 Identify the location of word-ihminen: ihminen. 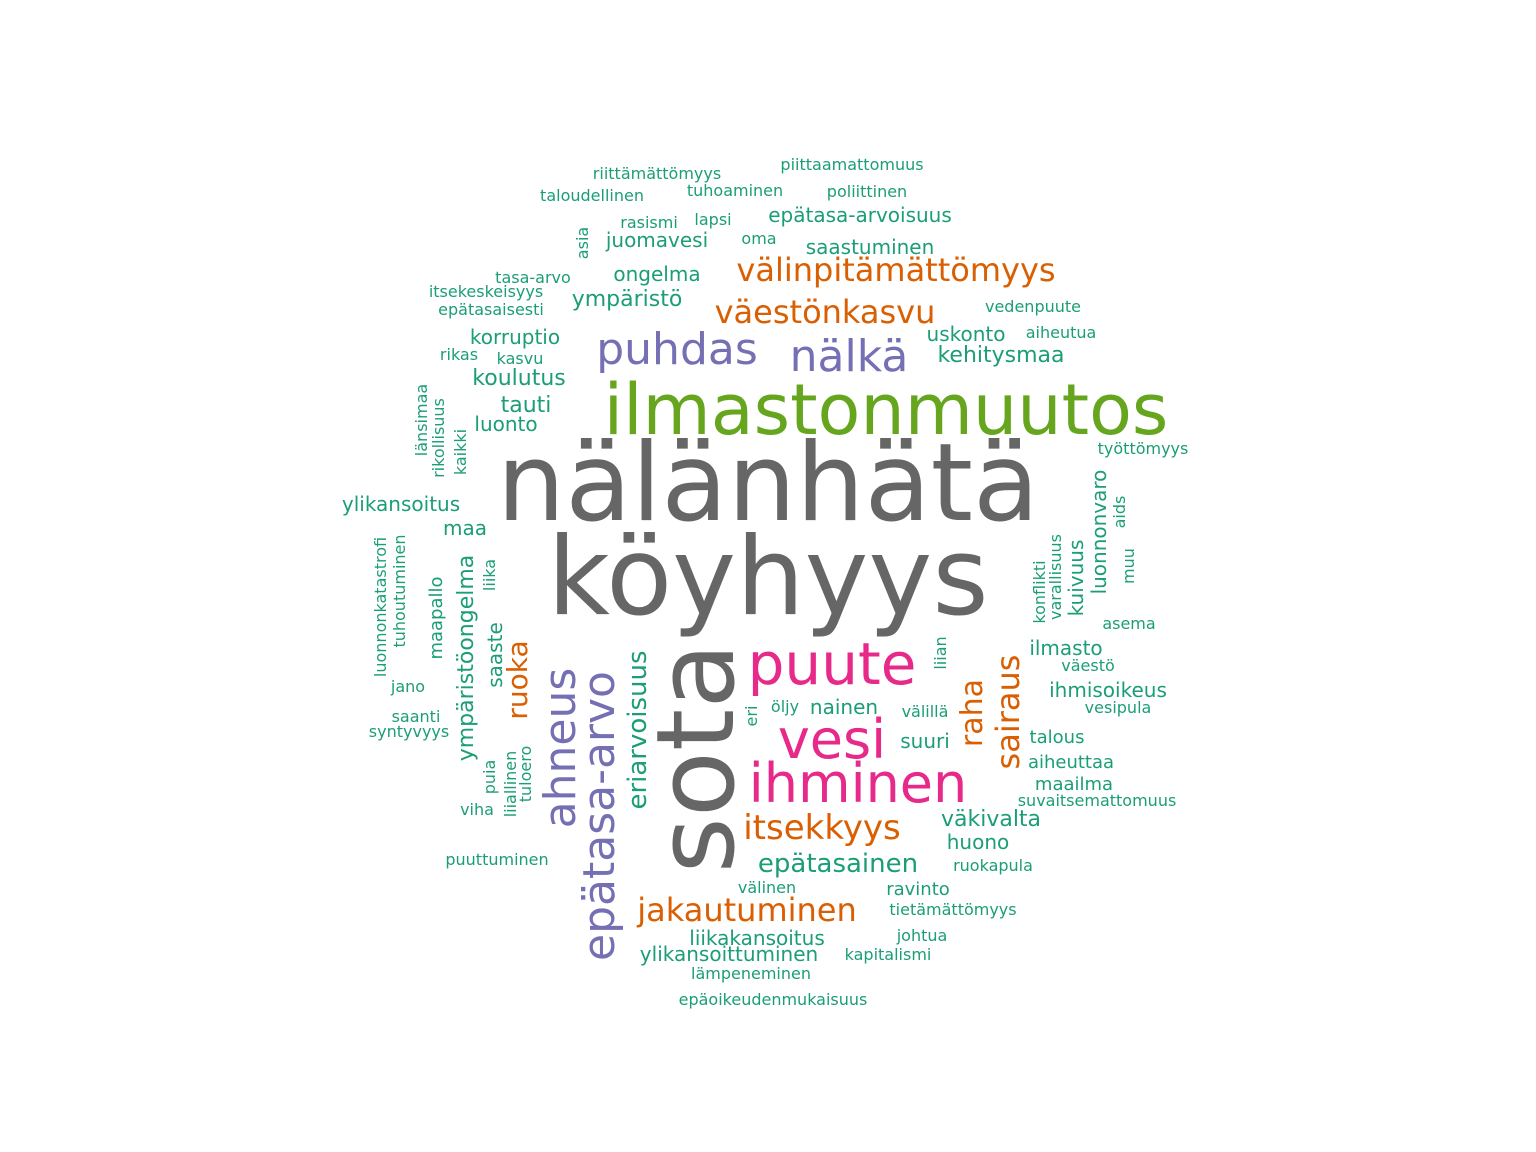
(858, 783).